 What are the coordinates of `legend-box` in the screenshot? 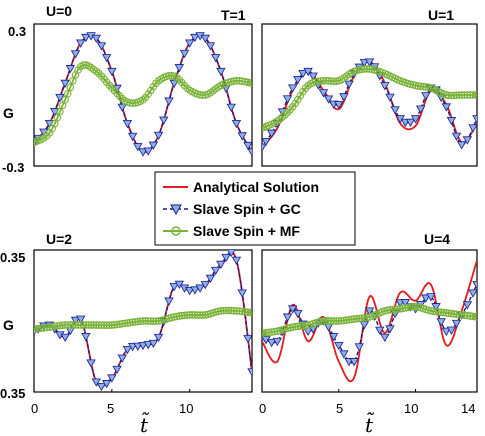 It's located at (255, 208).